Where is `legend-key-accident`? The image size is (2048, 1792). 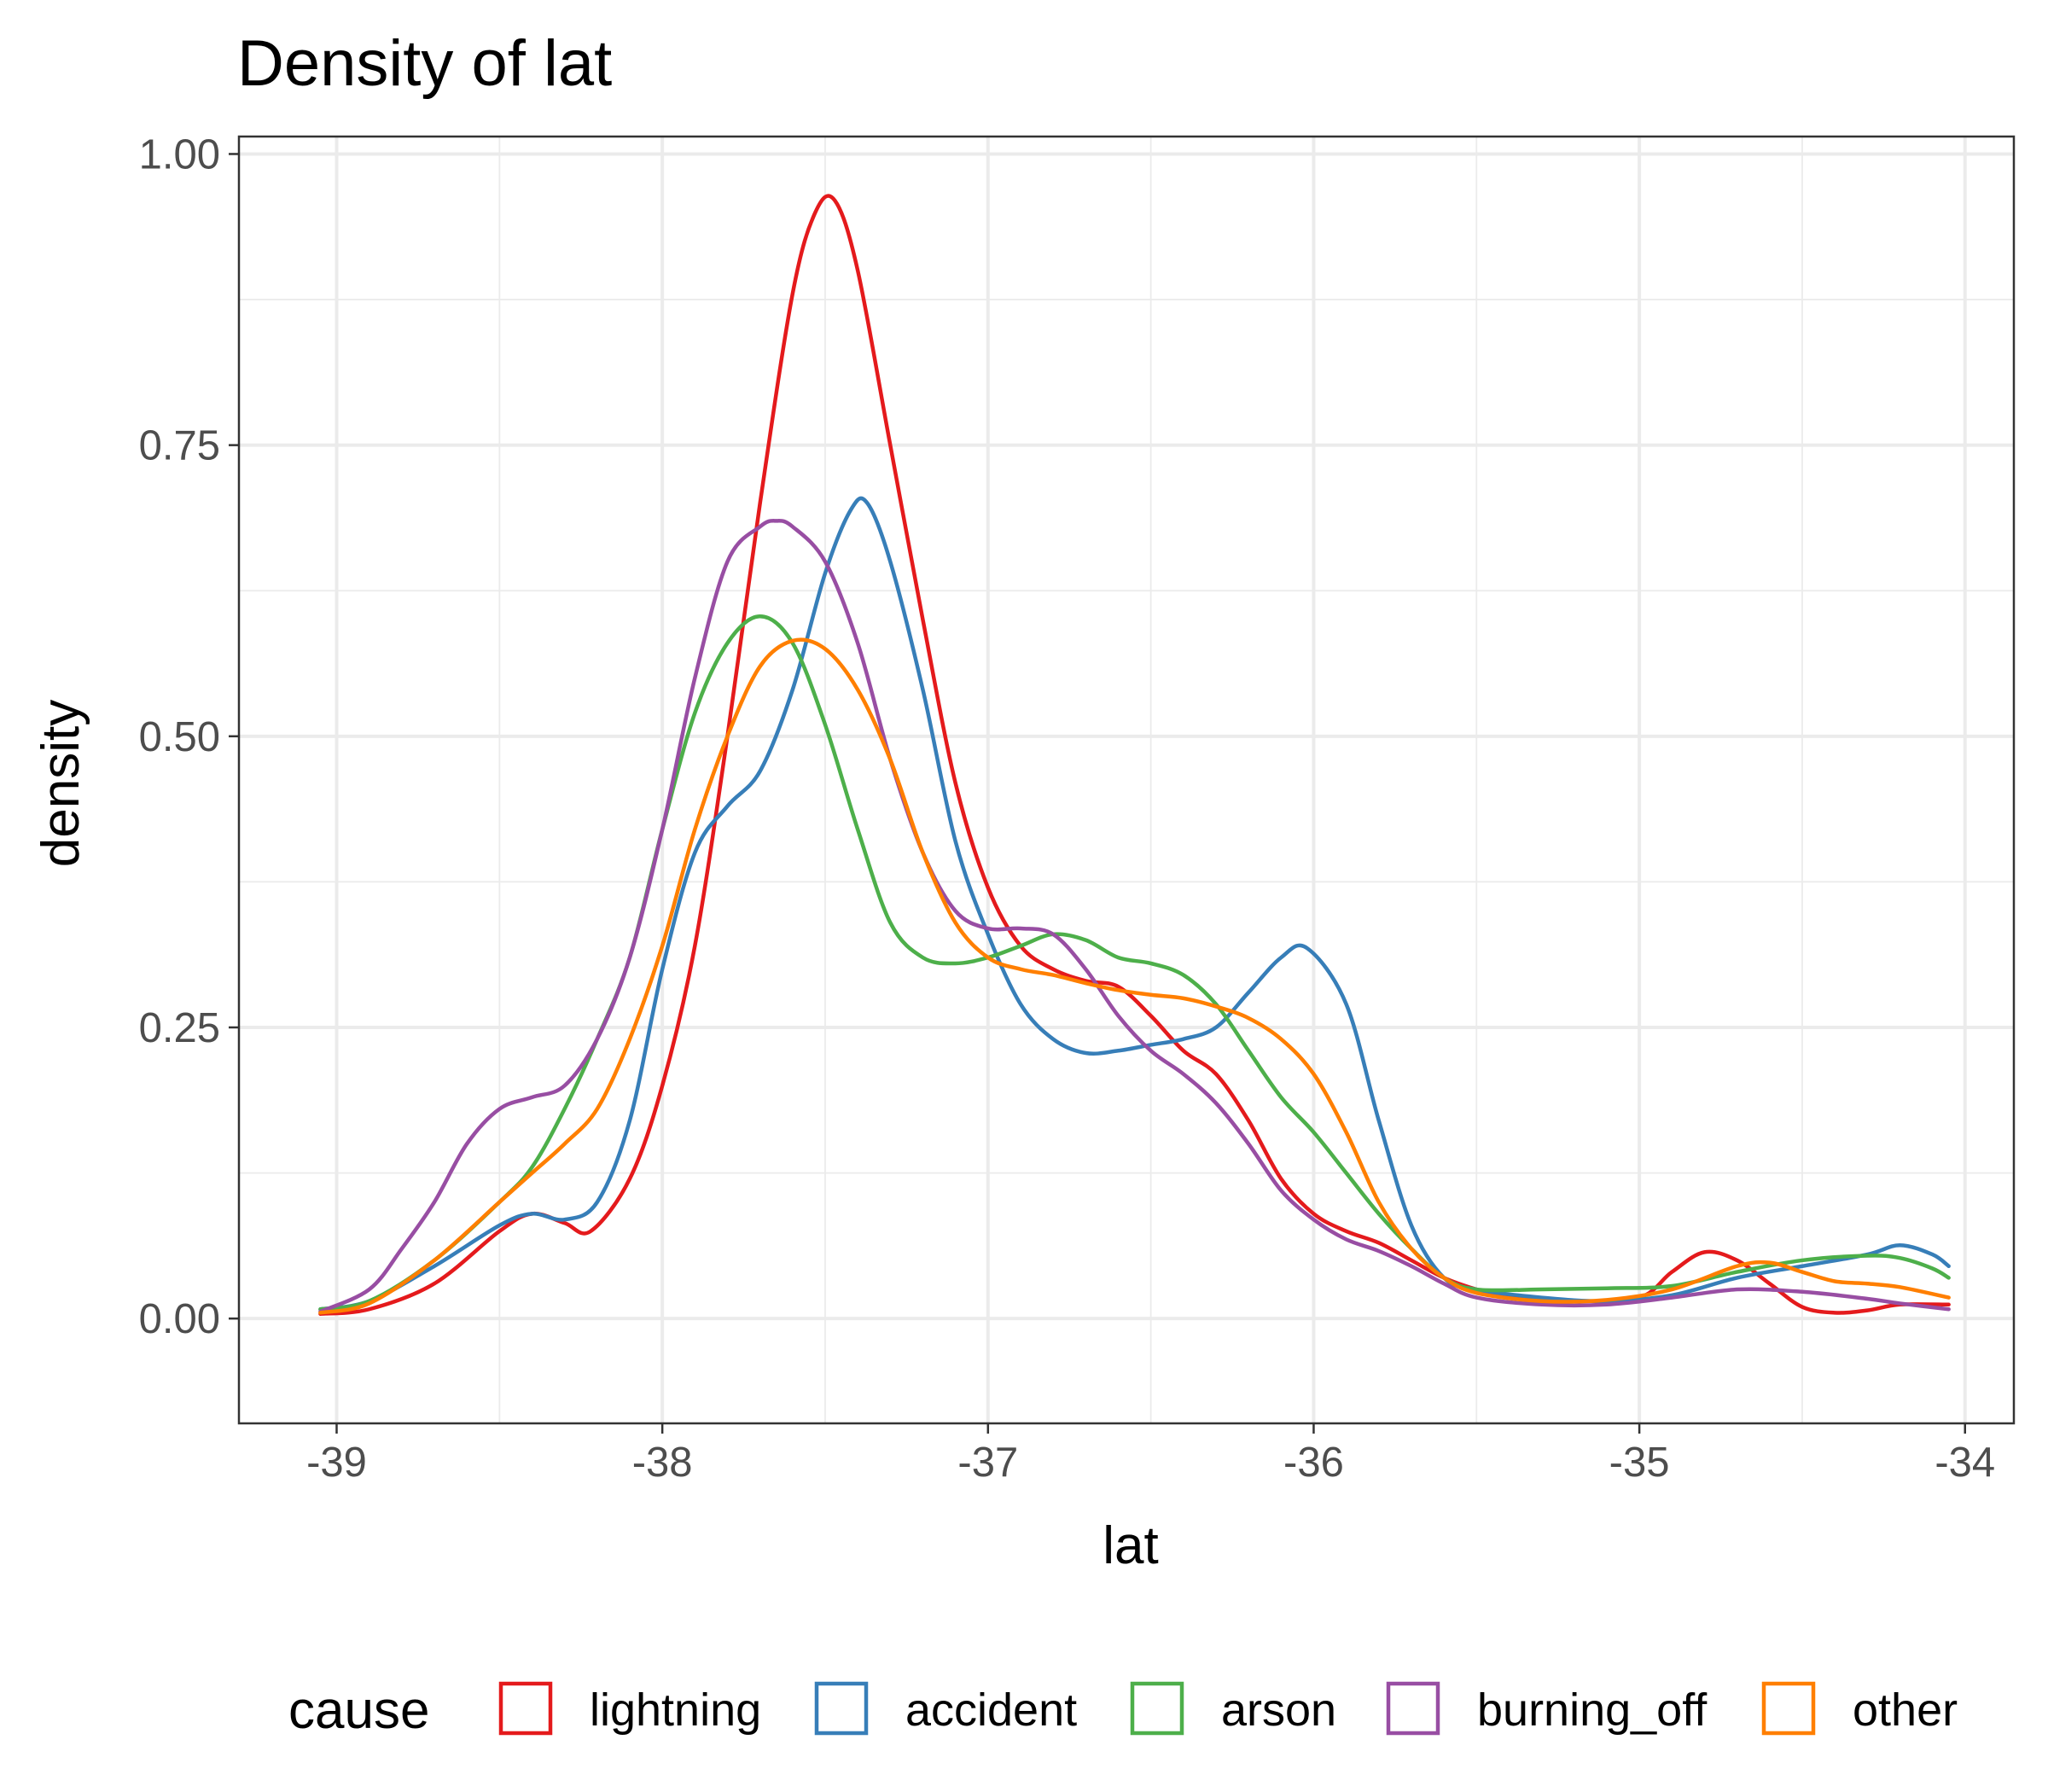 legend-key-accident is located at coordinates (841, 1708).